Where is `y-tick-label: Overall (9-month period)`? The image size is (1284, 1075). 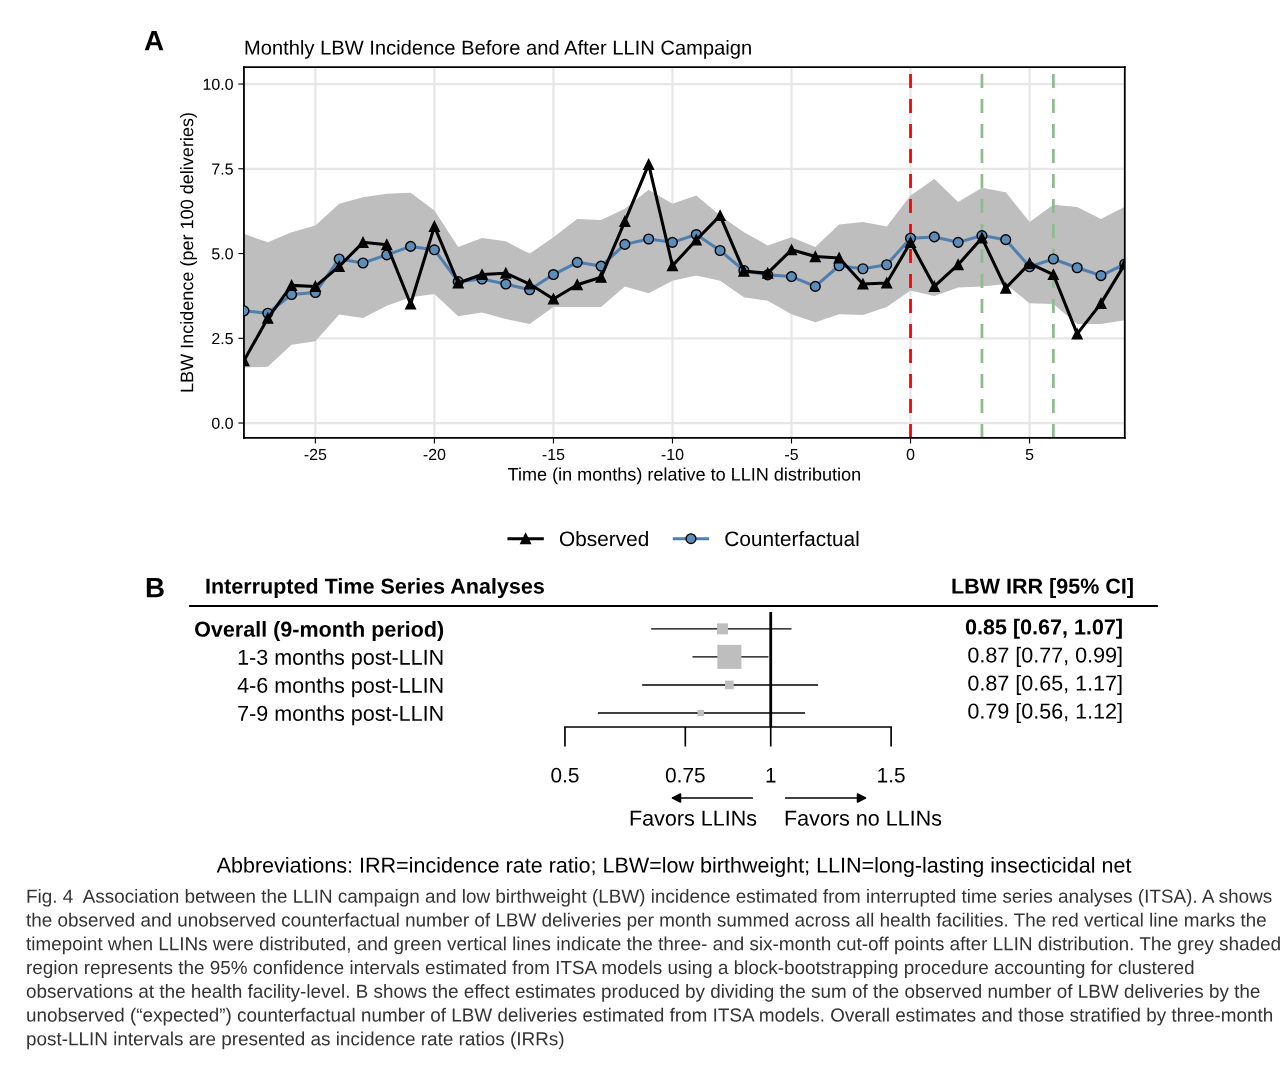
y-tick-label: Overall (9-month period) is located at coordinates (319, 631).